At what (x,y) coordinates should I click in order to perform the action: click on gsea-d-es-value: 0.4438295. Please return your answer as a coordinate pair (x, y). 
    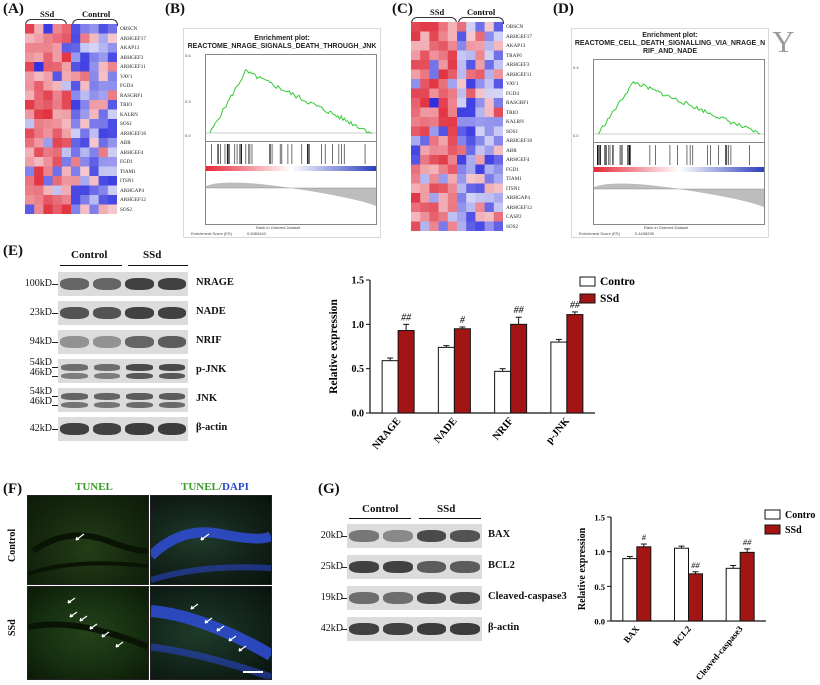
    Looking at the image, I should click on (644, 233).